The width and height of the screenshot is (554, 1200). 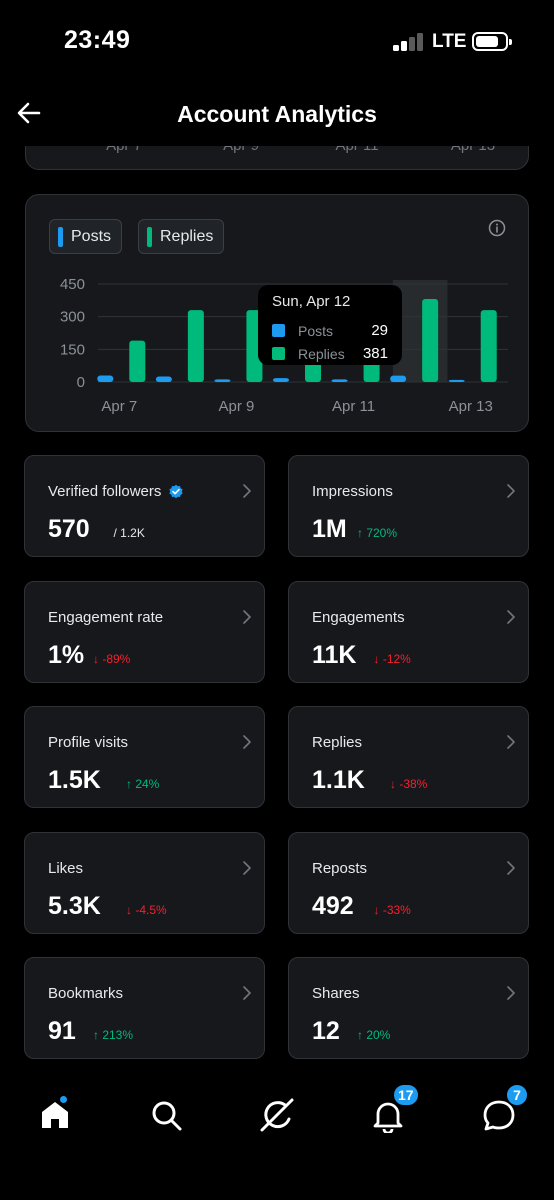 I want to click on metric-card-shares: Shares 12 ↑ 20%, so click(x=408, y=1008).